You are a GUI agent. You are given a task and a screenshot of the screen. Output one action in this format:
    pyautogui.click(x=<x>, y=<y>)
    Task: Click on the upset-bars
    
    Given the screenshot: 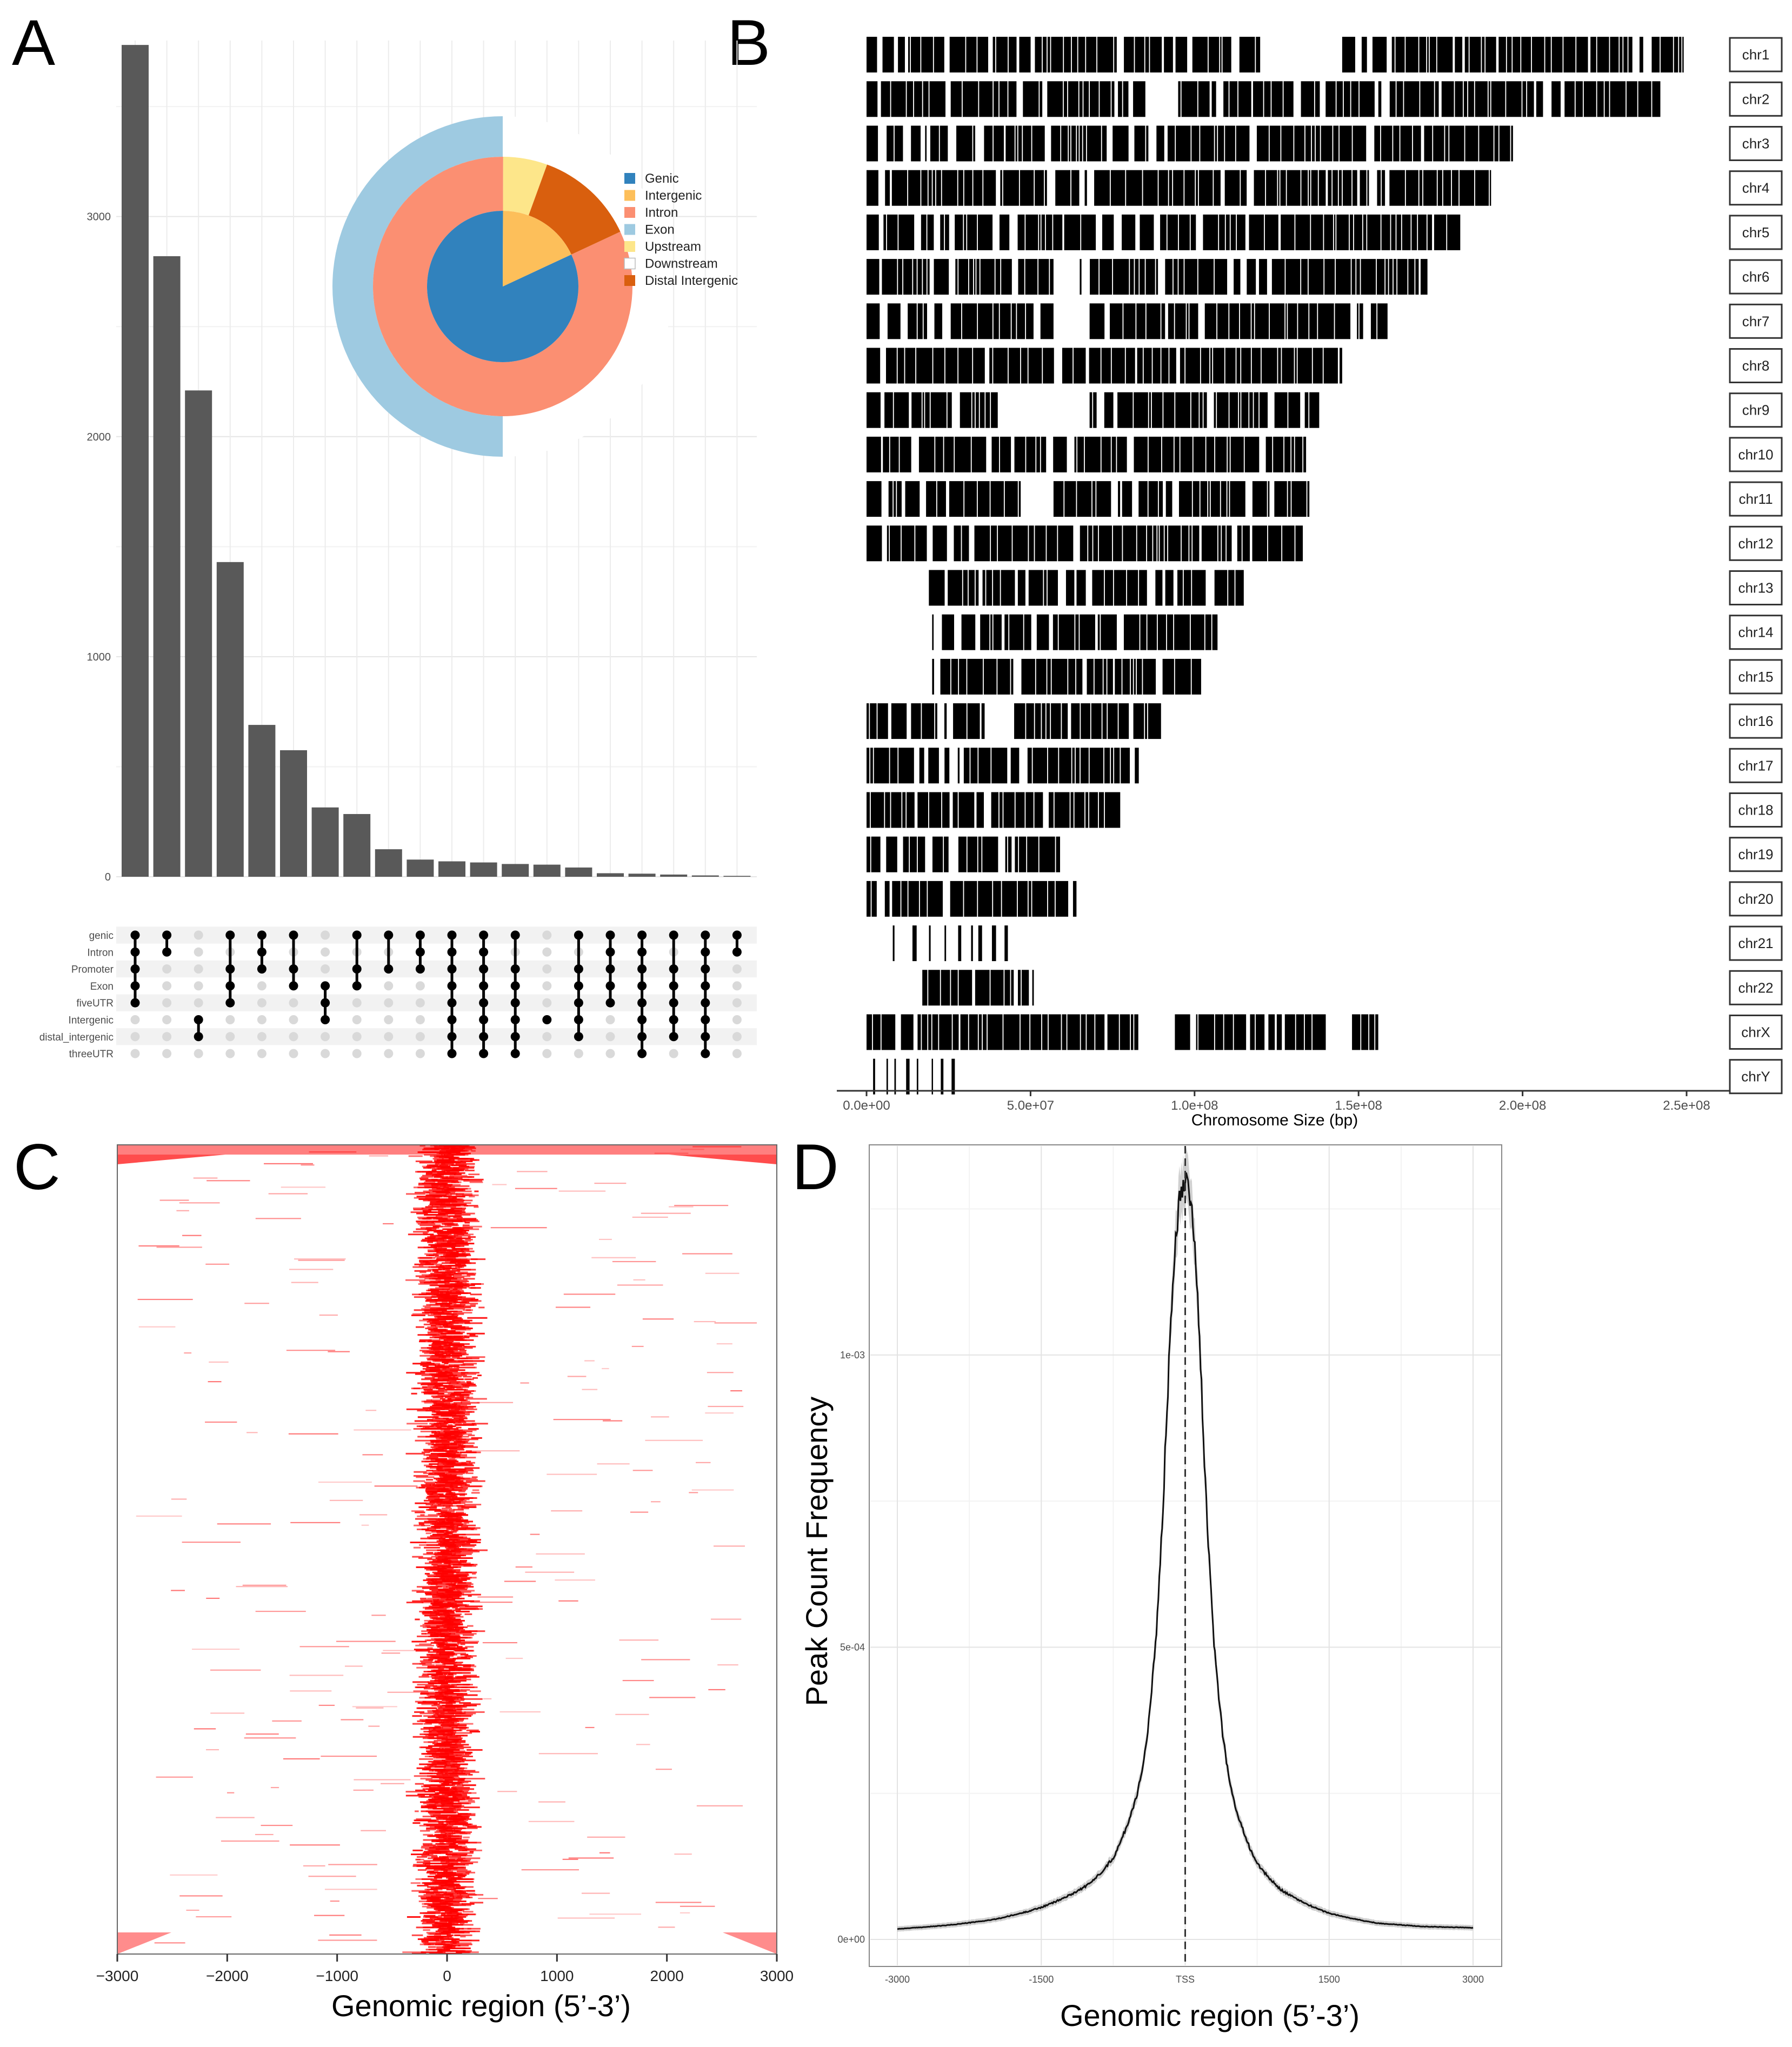 What is the action you would take?
    pyautogui.click(x=436, y=461)
    